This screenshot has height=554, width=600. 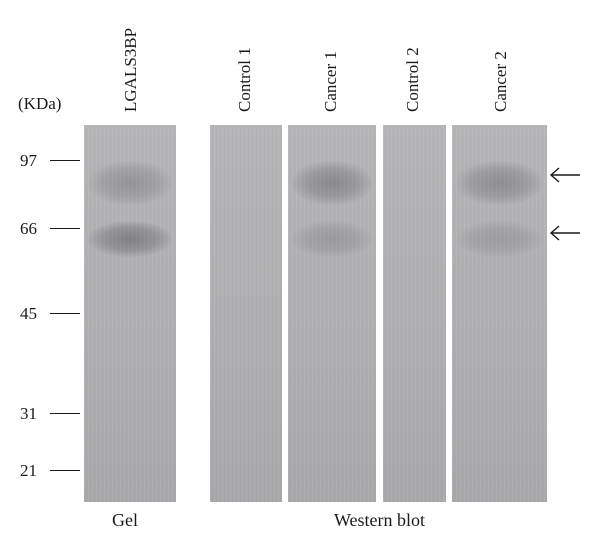 What do you see at coordinates (40, 103) in the screenshot?
I see `unit-label: (KDa)` at bounding box center [40, 103].